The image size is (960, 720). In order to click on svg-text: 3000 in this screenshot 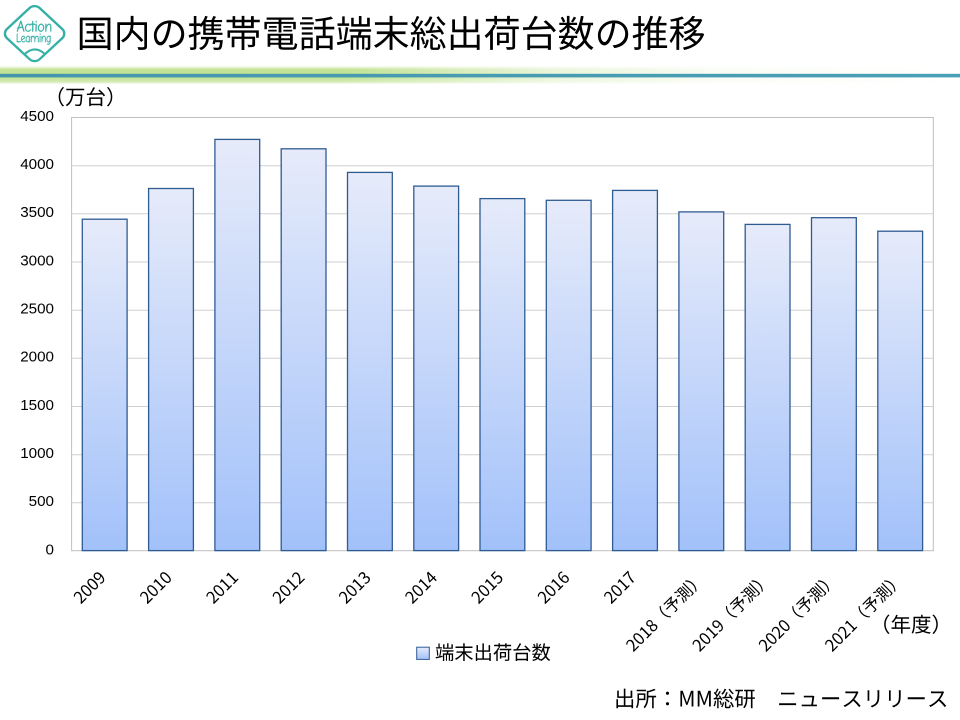, I will do `click(37, 260)`.